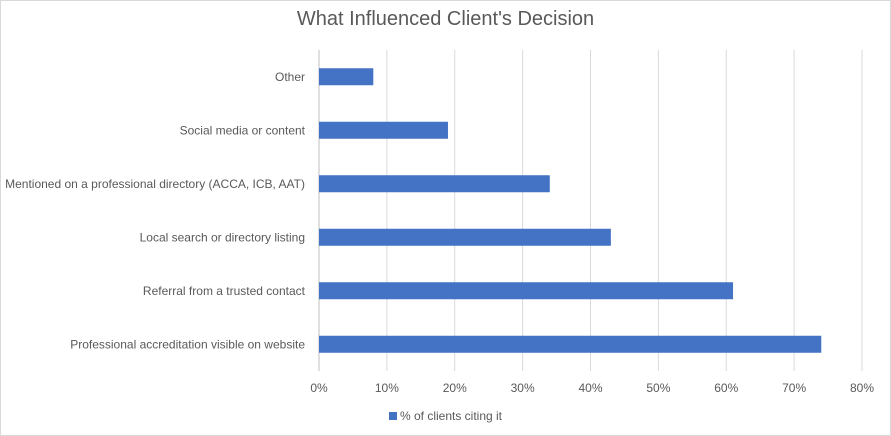 The height and width of the screenshot is (436, 891). What do you see at coordinates (445, 19) in the screenshot?
I see `chart-title: What Influenced Client's Decision` at bounding box center [445, 19].